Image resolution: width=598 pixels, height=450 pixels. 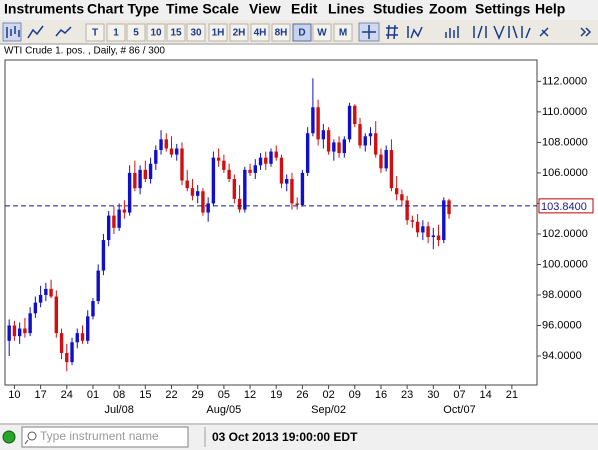 I want to click on toolbar-button-label: 2H, so click(x=239, y=33).